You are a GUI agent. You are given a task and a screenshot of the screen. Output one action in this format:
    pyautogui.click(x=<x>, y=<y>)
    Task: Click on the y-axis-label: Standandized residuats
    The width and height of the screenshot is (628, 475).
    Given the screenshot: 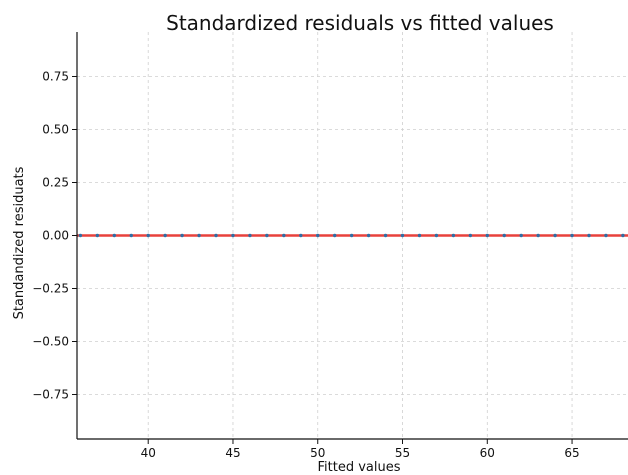 What is the action you would take?
    pyautogui.click(x=19, y=242)
    